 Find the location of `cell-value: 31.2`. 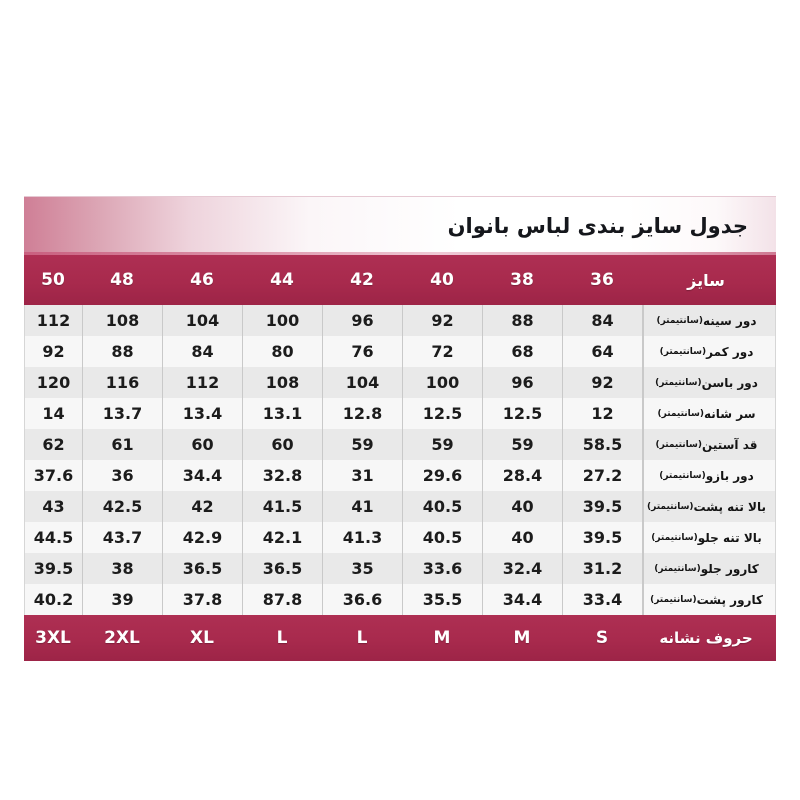

cell-value: 31.2 is located at coordinates (603, 568).